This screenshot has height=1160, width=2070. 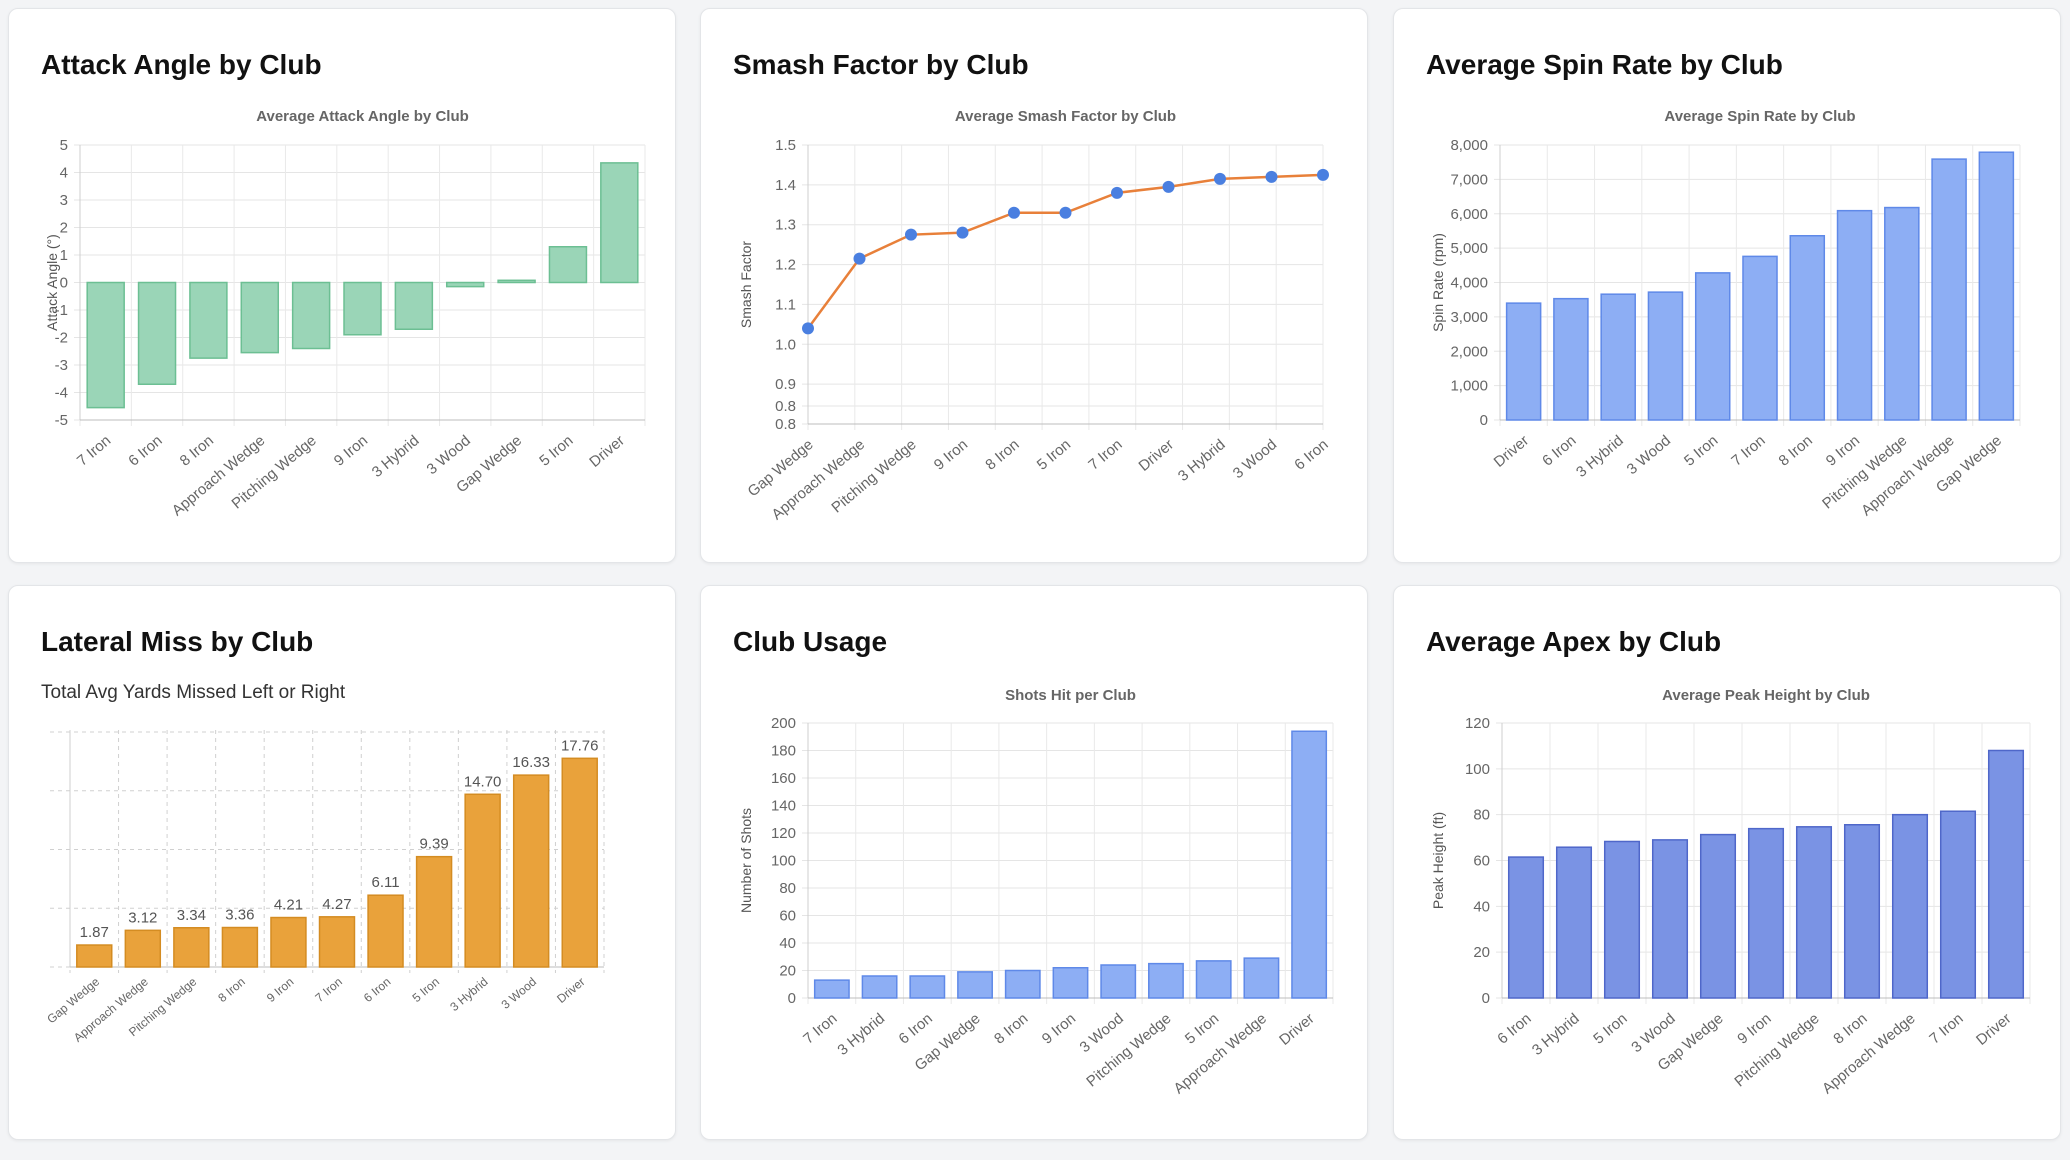 What do you see at coordinates (177, 641) in the screenshot?
I see `lateral-miss-card-title: Lateral Miss by Club` at bounding box center [177, 641].